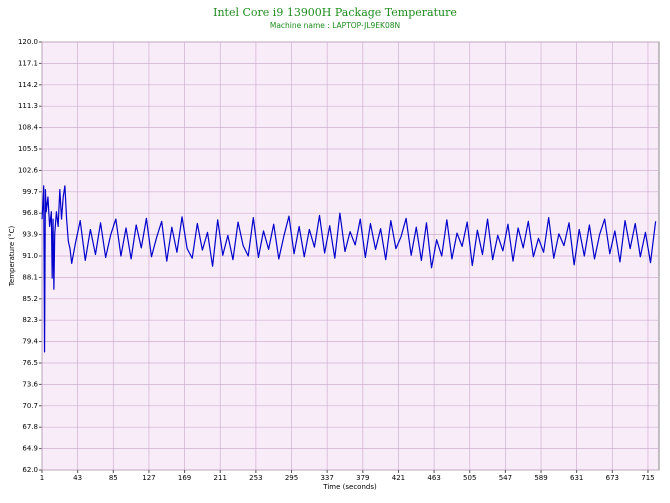 The image size is (670, 503). I want to click on x-tick-label: 85, so click(113, 478).